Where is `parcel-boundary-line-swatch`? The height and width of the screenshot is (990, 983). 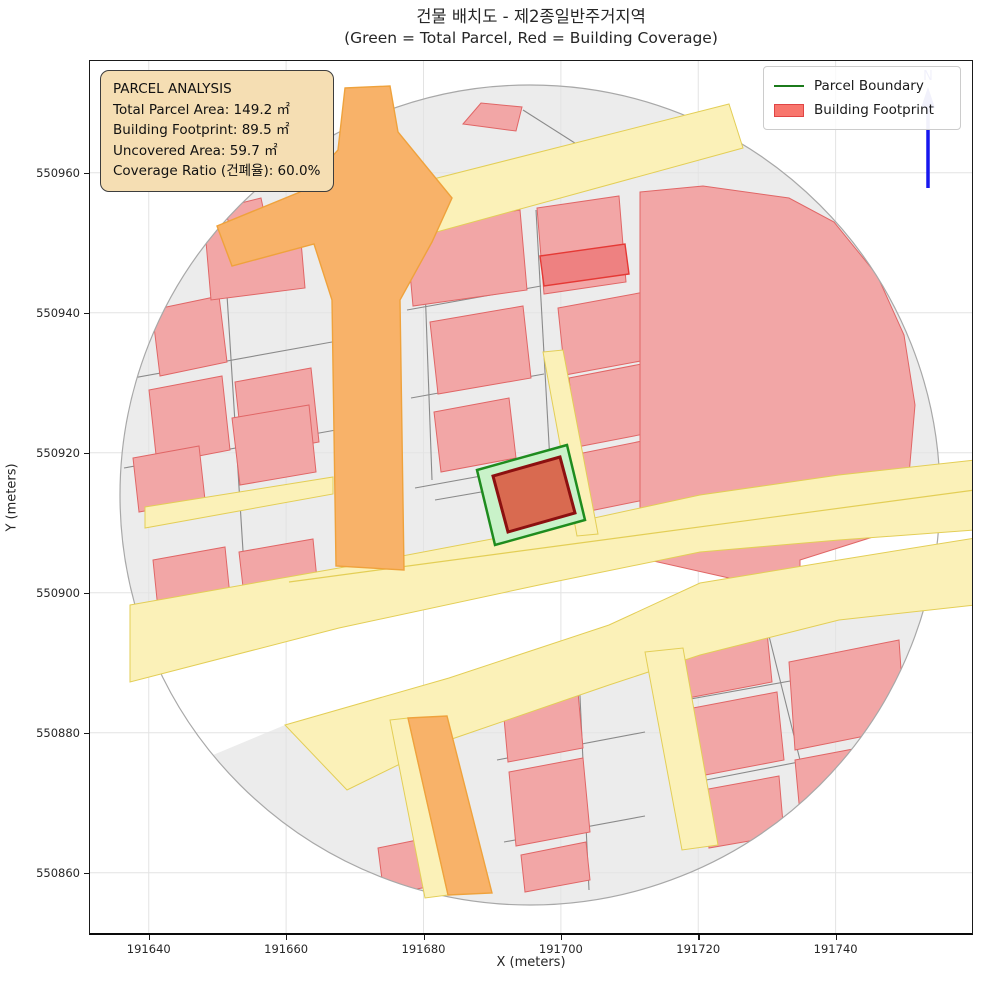
parcel-boundary-line-swatch is located at coordinates (789, 86).